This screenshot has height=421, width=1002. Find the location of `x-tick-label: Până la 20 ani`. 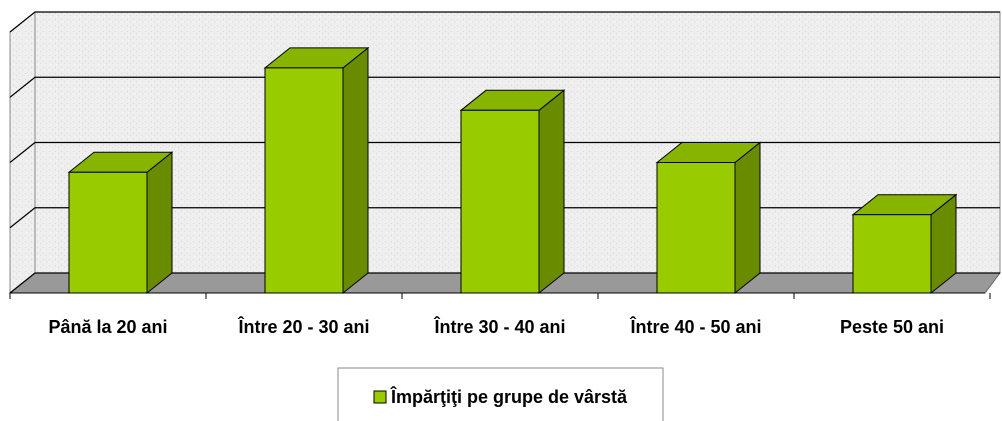

x-tick-label: Până la 20 ani is located at coordinates (107, 327).